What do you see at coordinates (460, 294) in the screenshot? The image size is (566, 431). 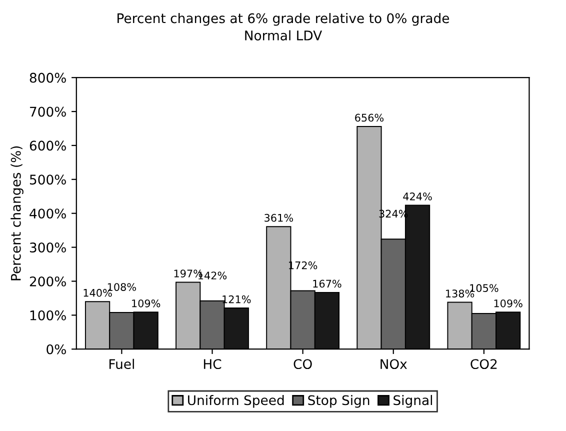 I see `data-label: 138%` at bounding box center [460, 294].